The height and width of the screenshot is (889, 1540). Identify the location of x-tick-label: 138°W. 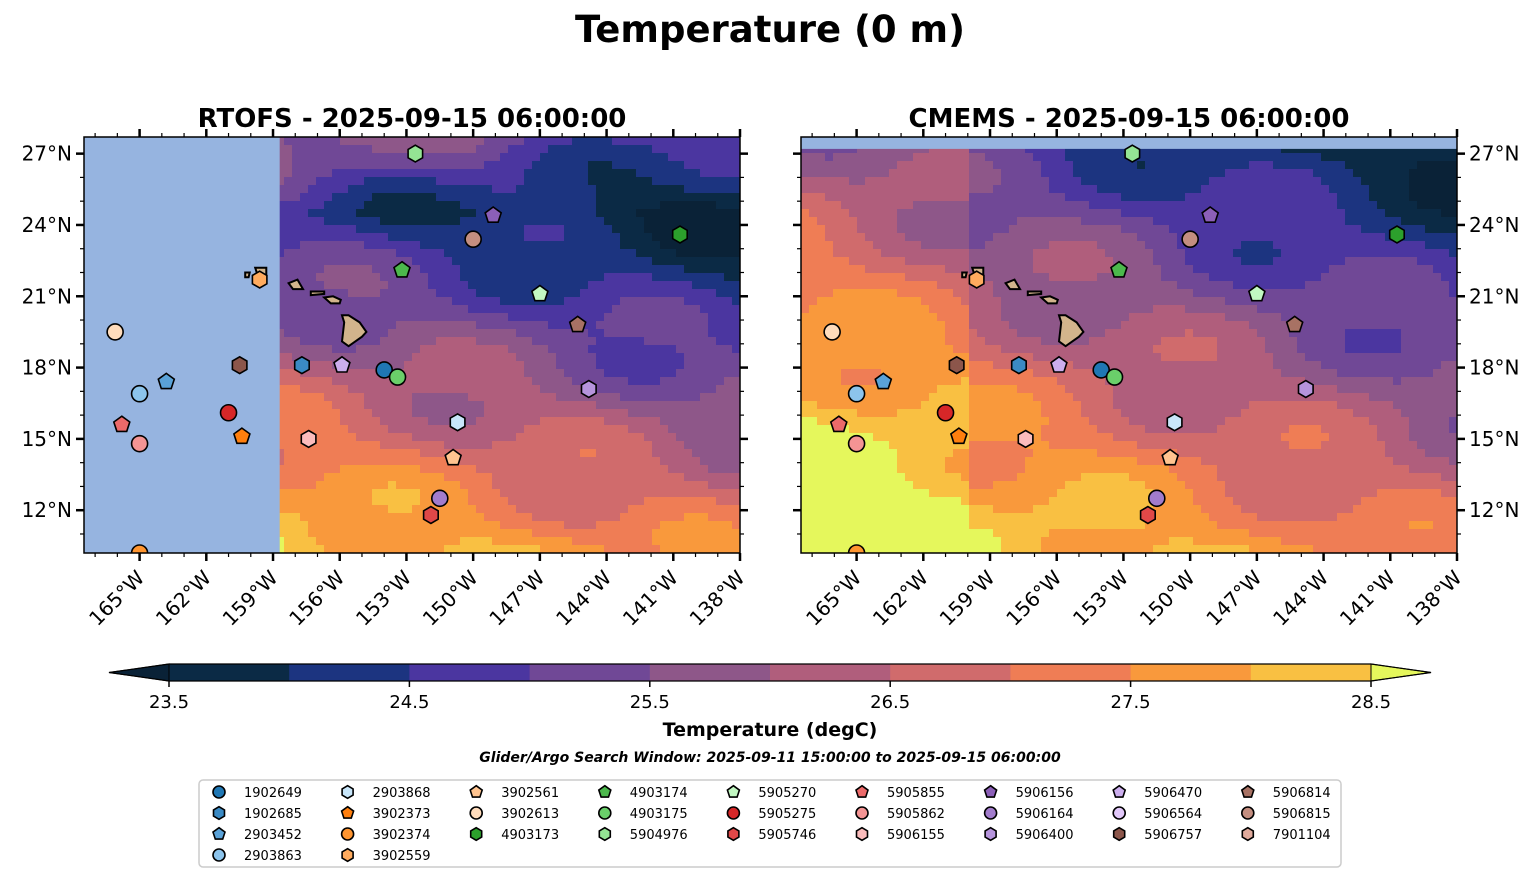
(717, 597).